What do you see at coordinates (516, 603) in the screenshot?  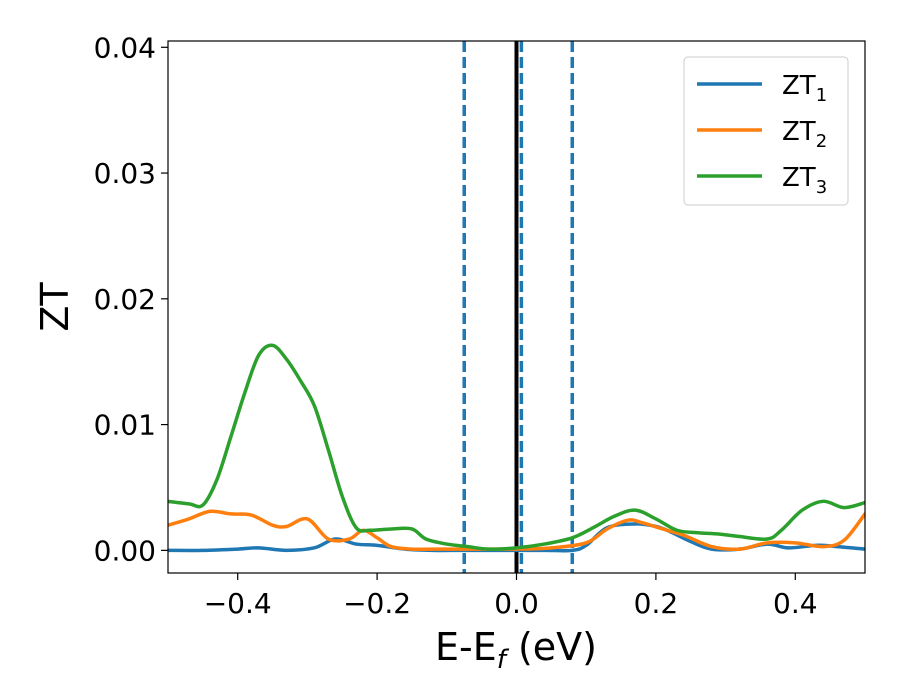 I see `x-tick-label: 0.0` at bounding box center [516, 603].